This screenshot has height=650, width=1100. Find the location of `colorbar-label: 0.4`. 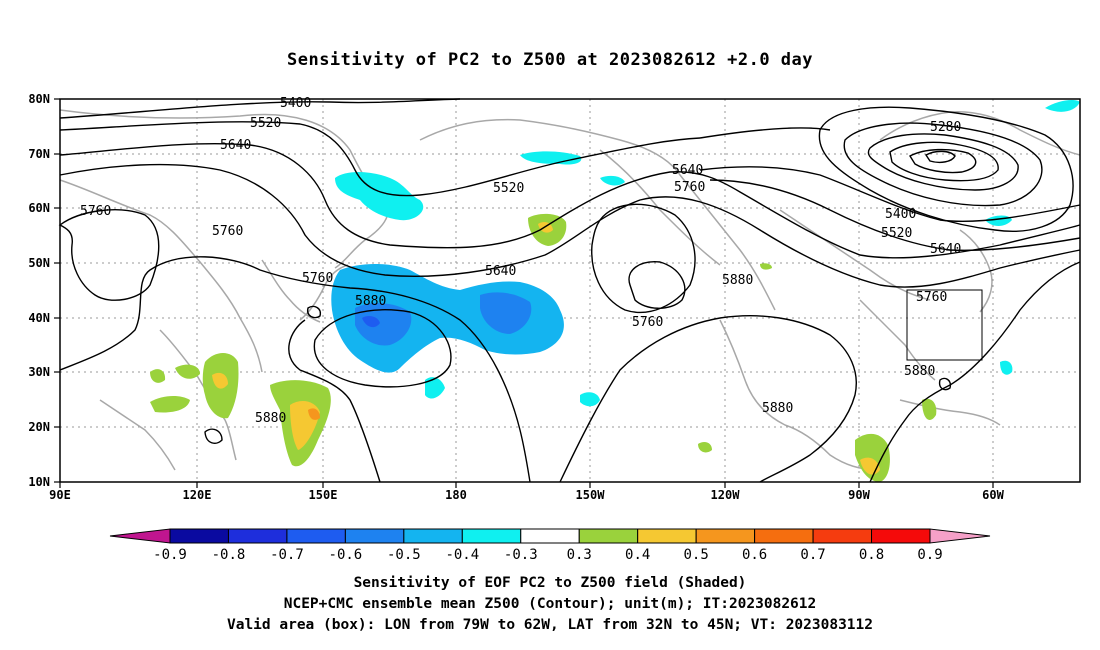

colorbar-label: 0.4 is located at coordinates (637, 555).